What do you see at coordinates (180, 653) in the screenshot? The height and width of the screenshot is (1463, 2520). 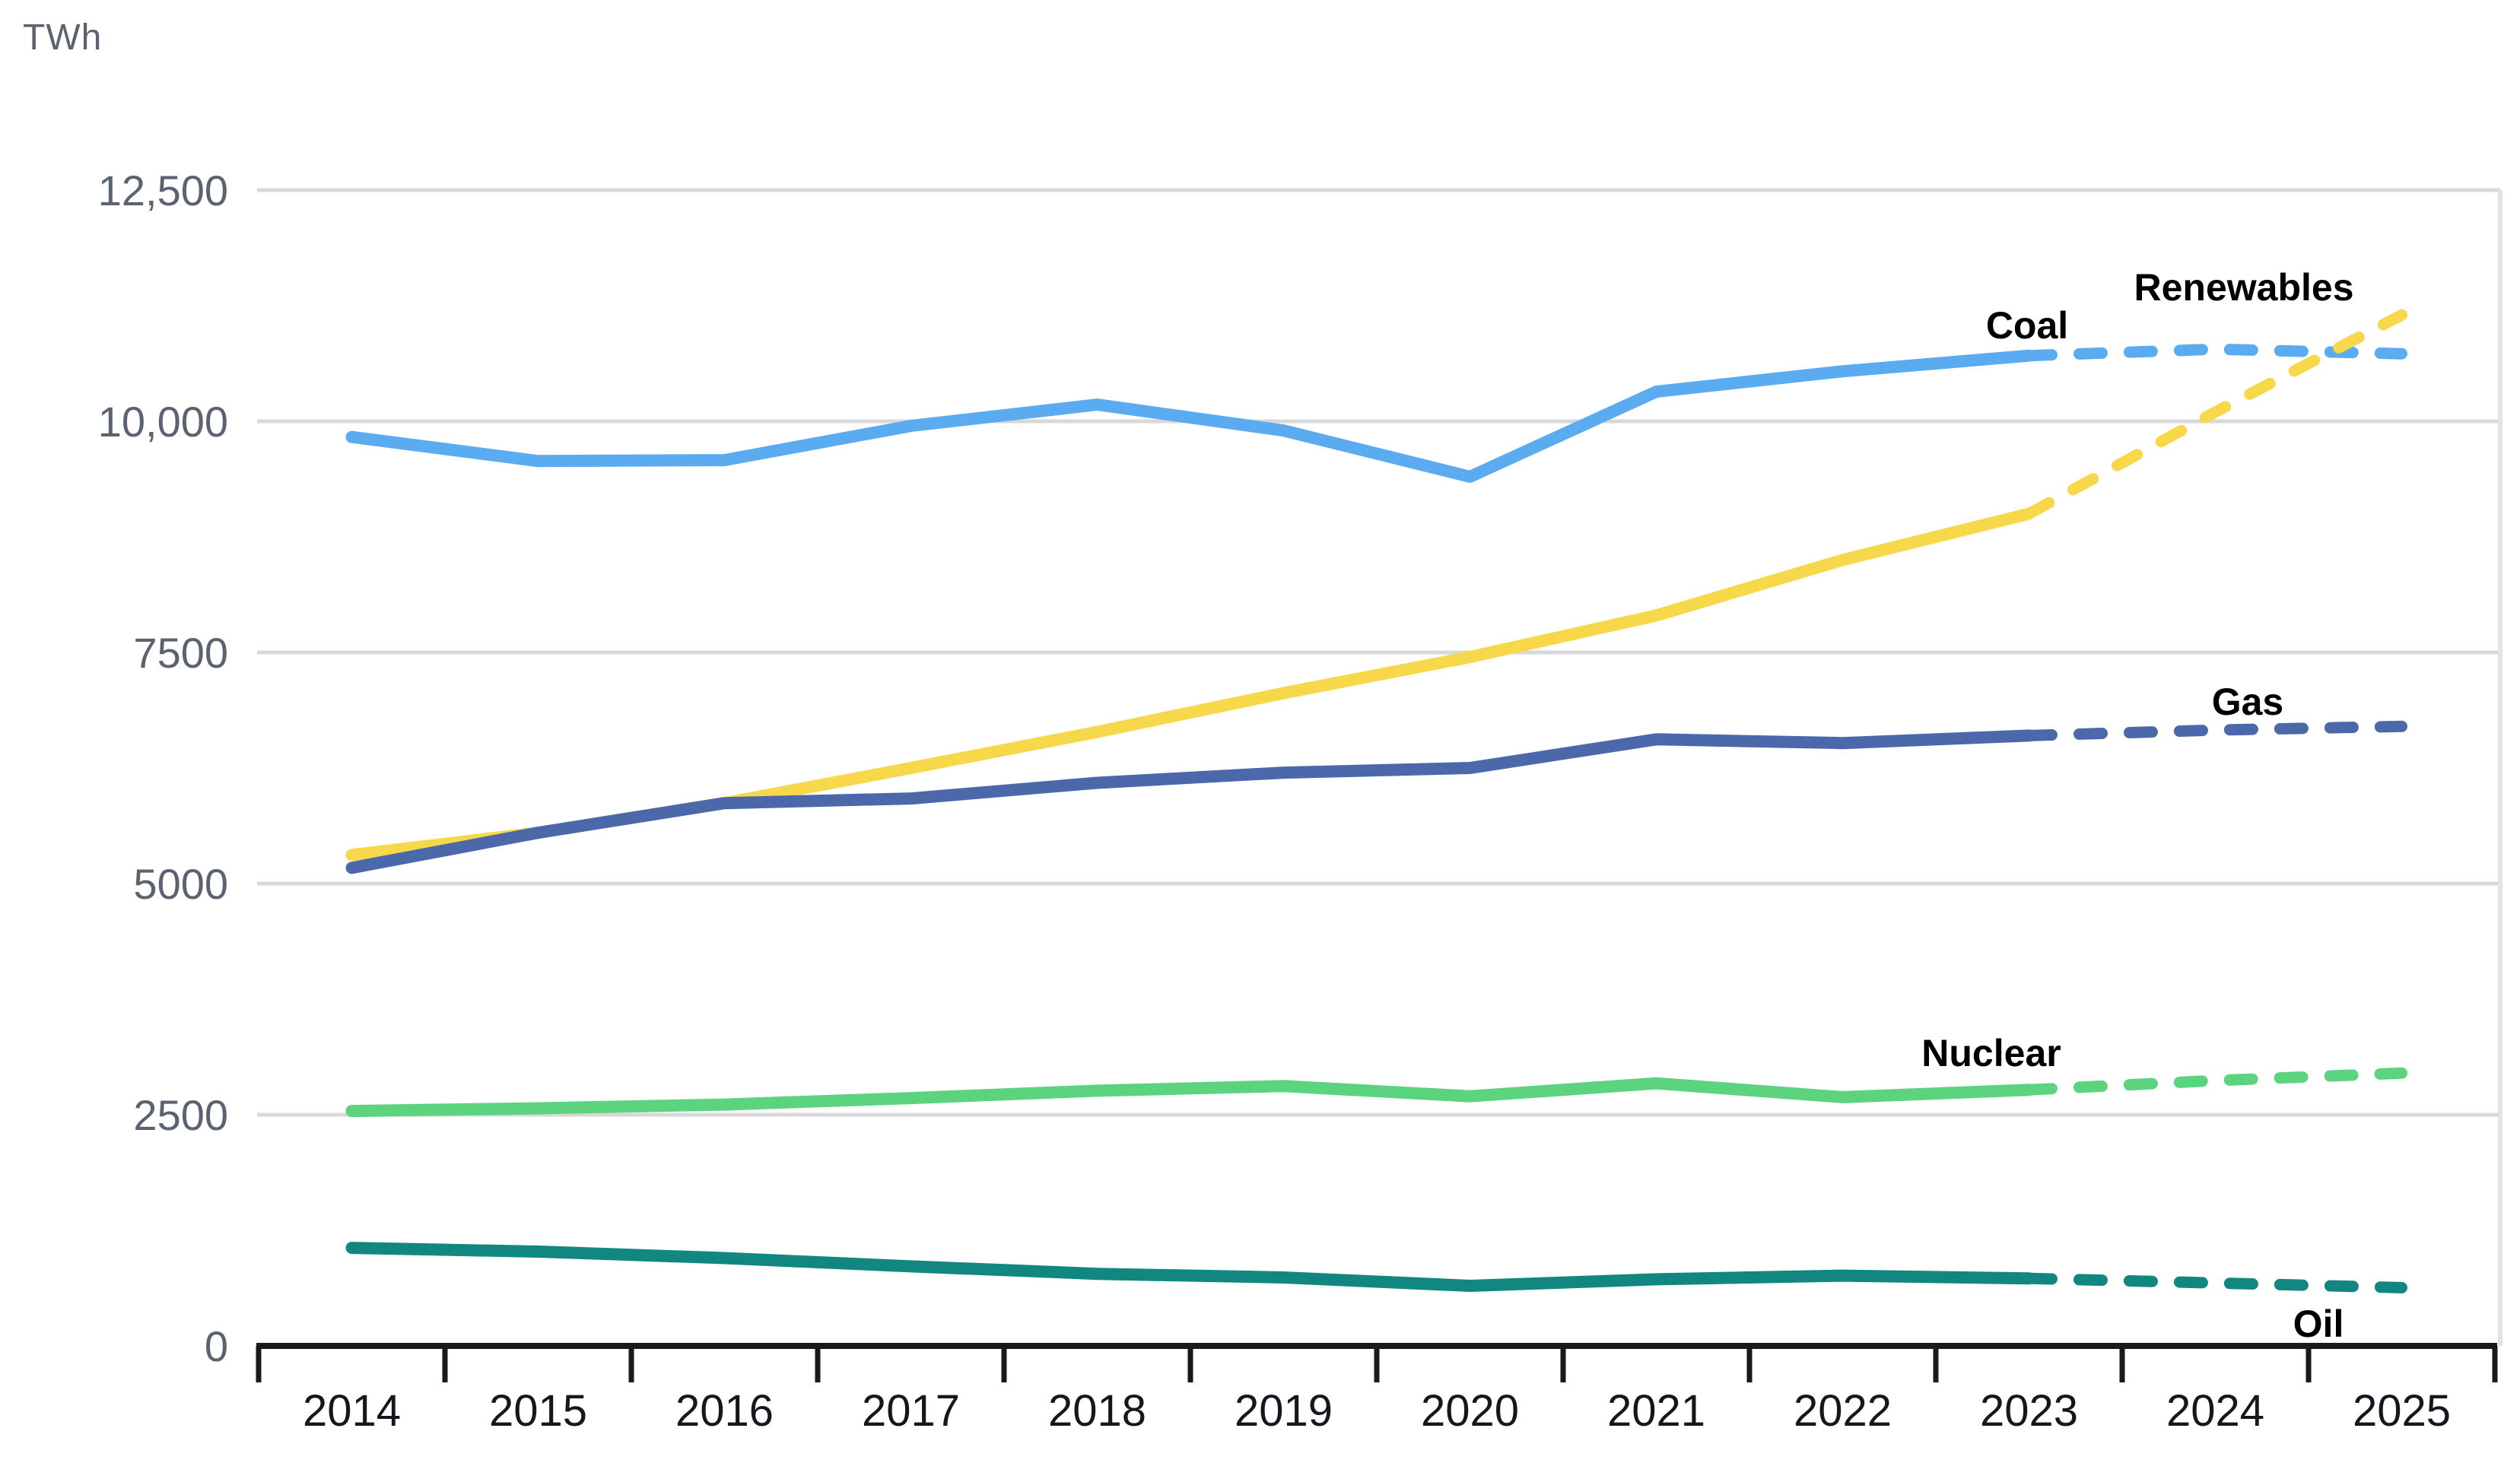 I see `y-tick-label: 7500` at bounding box center [180, 653].